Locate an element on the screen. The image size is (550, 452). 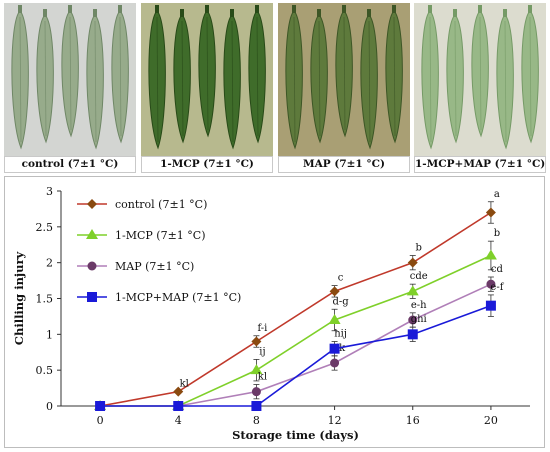
caption-1mcp-map: 1-MCP+MAP (7±1 °C) is located at coordinates (480, 164).